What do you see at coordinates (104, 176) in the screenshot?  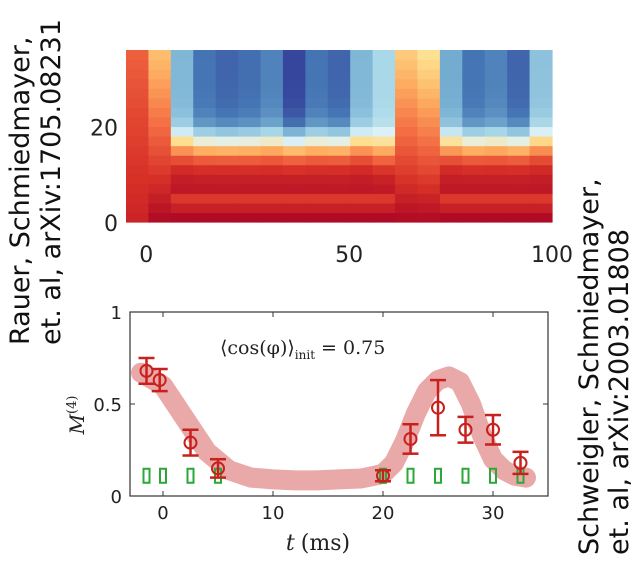 I see `heatmap-y-ticks: 0 20` at bounding box center [104, 176].